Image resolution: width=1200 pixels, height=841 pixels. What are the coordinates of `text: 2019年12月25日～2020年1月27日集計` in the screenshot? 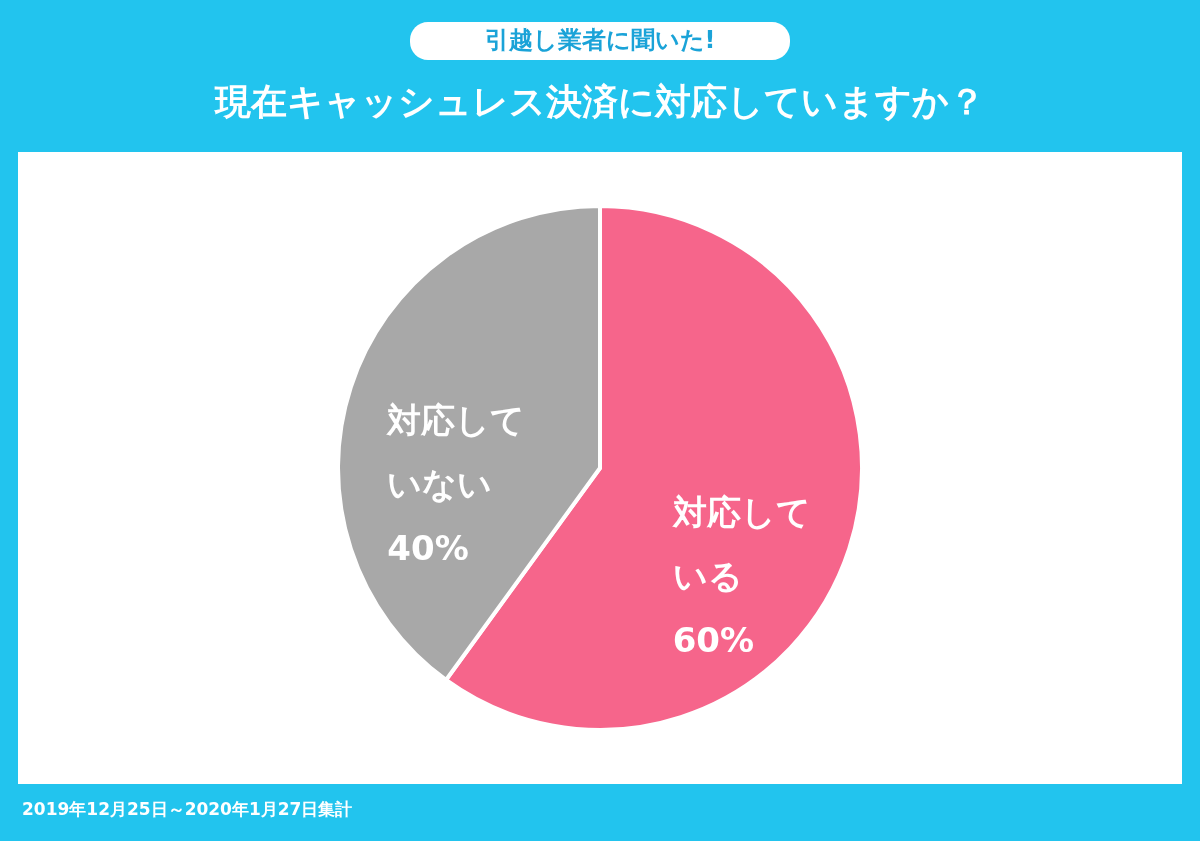 It's located at (187, 809).